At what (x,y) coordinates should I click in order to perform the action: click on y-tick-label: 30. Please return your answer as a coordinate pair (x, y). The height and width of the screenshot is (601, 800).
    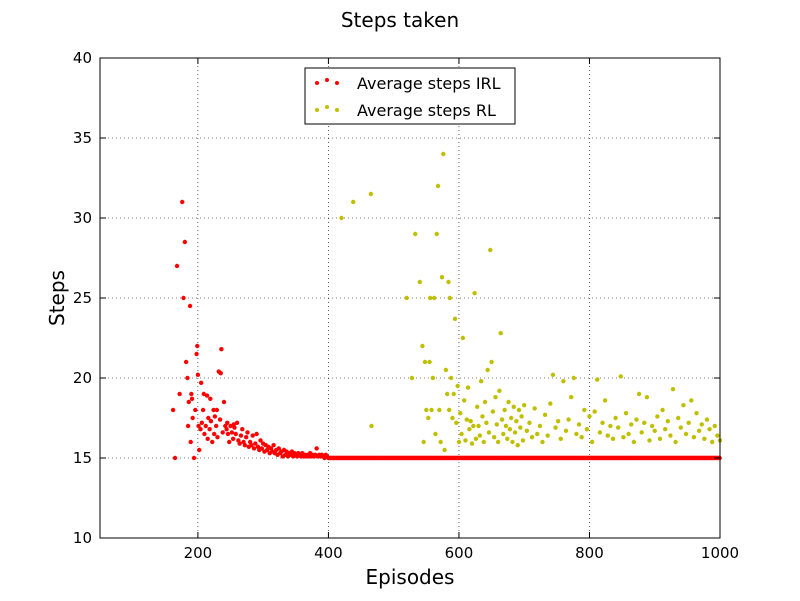
    Looking at the image, I should click on (82, 218).